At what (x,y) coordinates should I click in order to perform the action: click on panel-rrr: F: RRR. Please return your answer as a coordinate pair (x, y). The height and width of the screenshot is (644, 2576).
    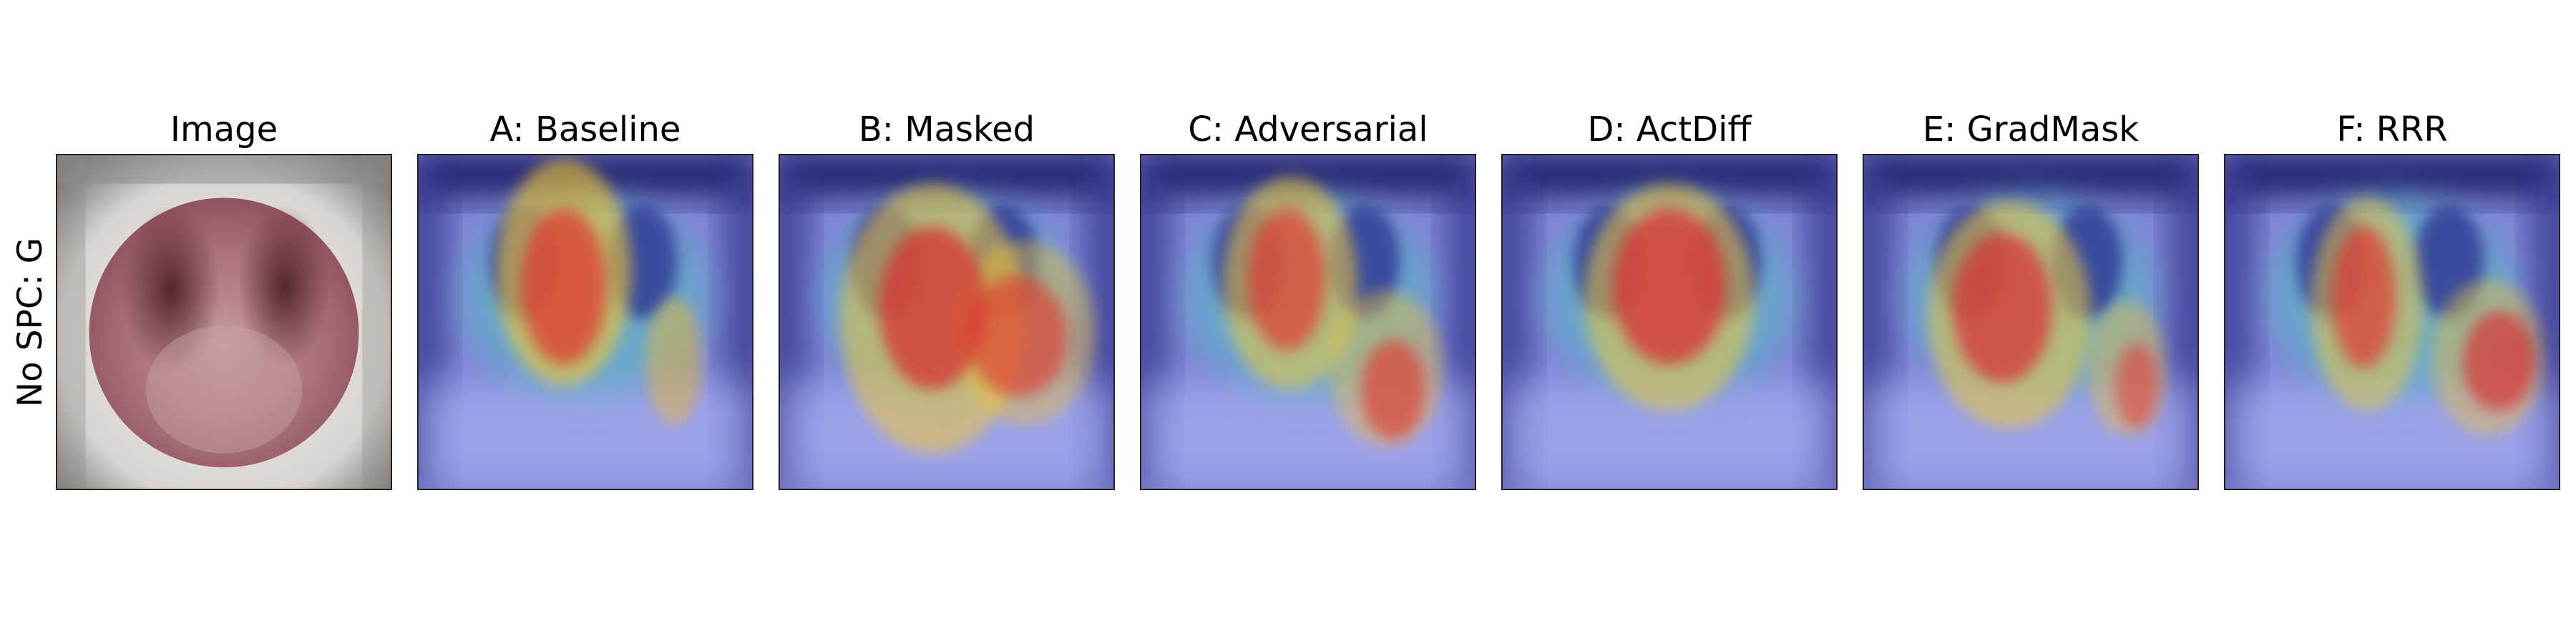
    Looking at the image, I should click on (2392, 298).